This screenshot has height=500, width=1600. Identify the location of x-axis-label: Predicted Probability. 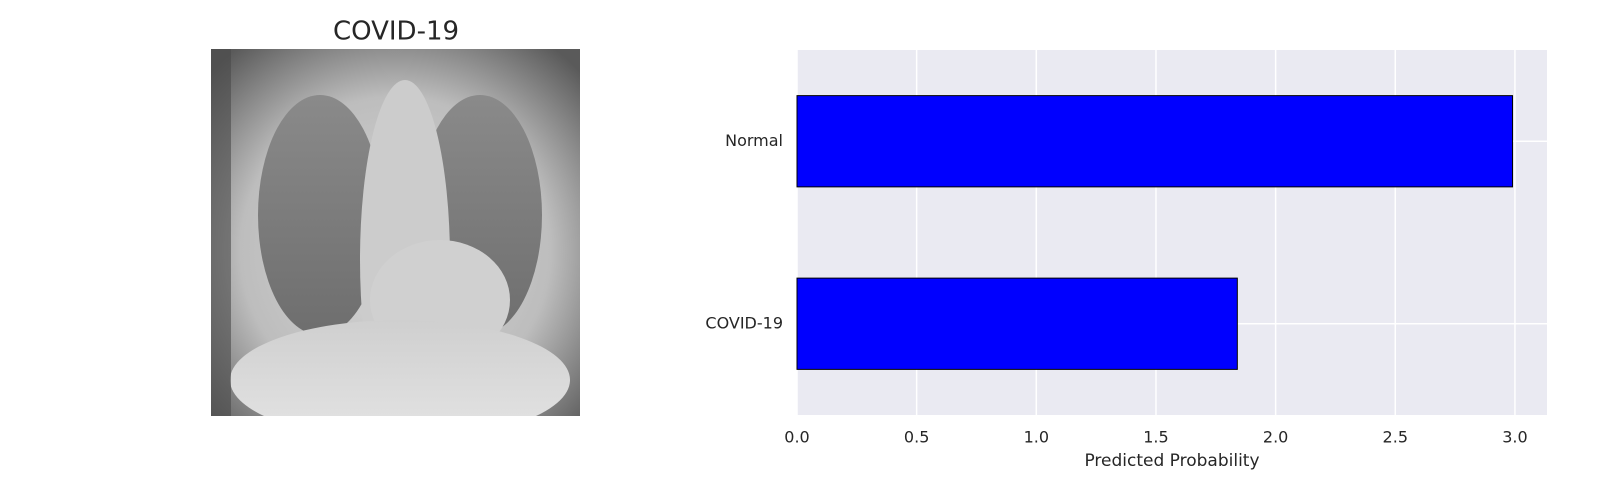
(1171, 461).